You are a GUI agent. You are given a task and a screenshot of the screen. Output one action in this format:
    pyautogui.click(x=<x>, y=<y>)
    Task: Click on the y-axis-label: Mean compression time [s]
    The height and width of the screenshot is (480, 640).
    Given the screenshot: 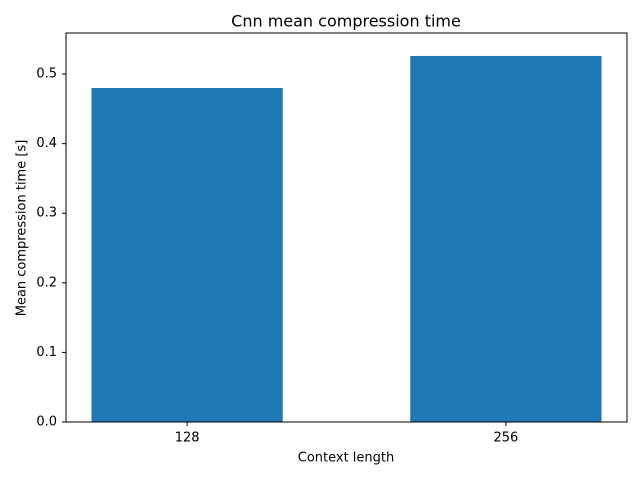 What is the action you would take?
    pyautogui.click(x=22, y=228)
    